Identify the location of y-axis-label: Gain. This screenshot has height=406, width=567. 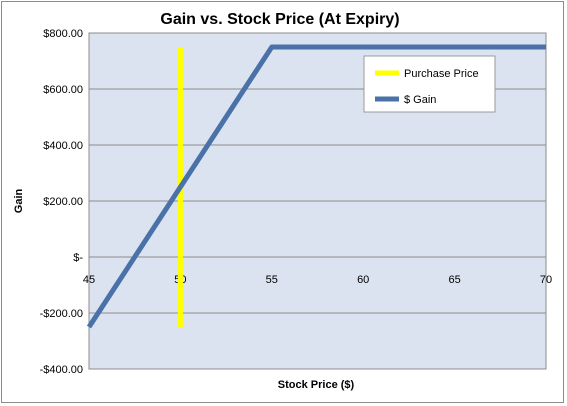
(19, 200).